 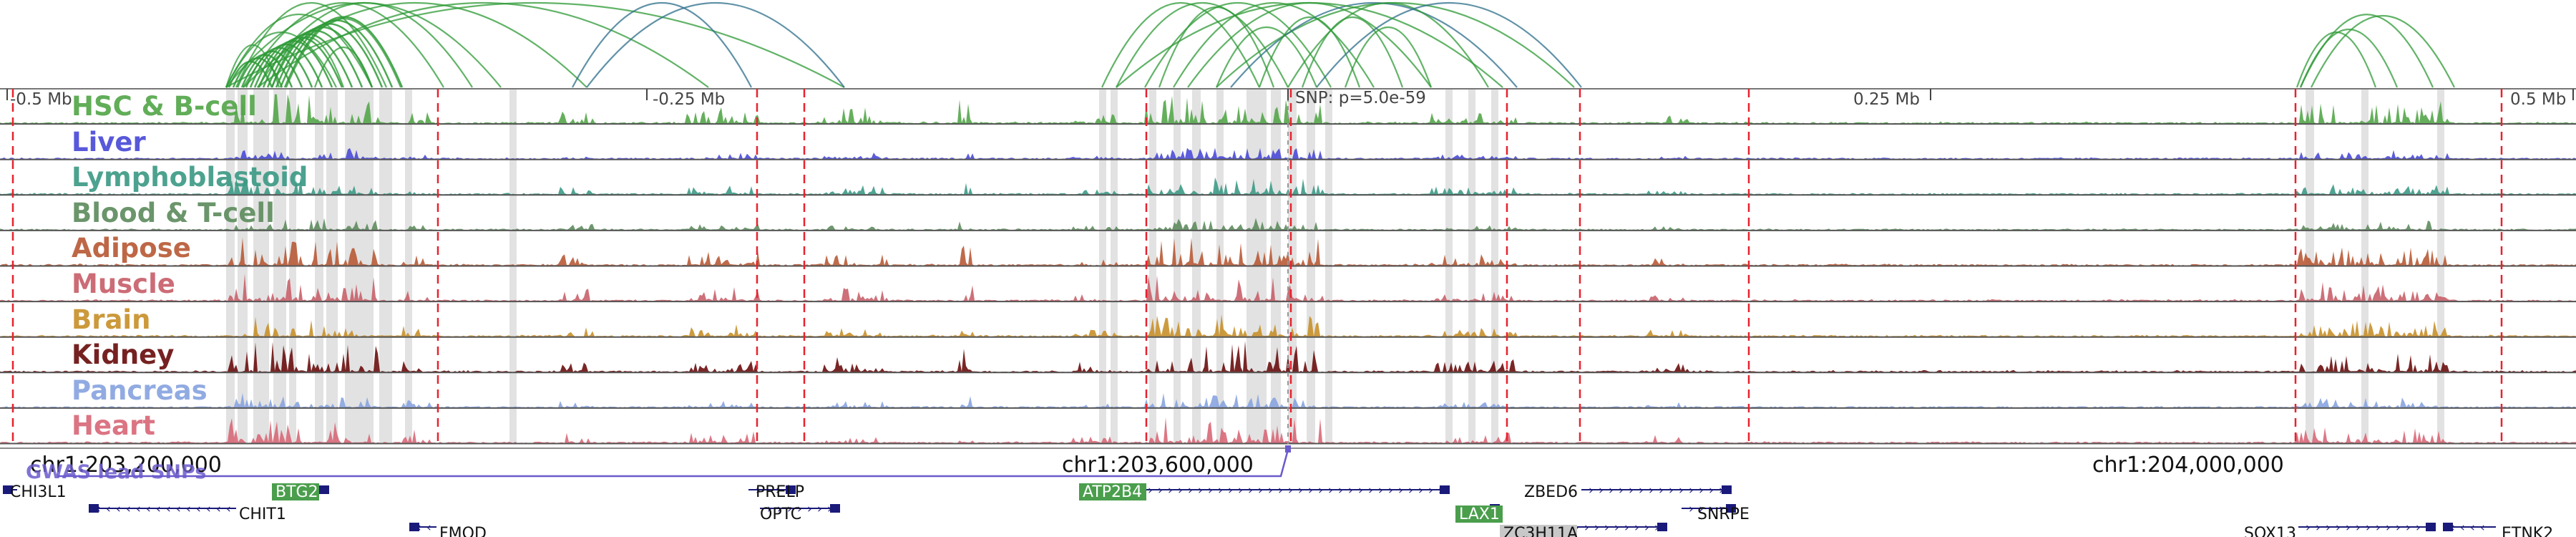 I want to click on gene-zbed6: › › › › › › › › › › › › › › ZBED6, so click(x=1628, y=492).